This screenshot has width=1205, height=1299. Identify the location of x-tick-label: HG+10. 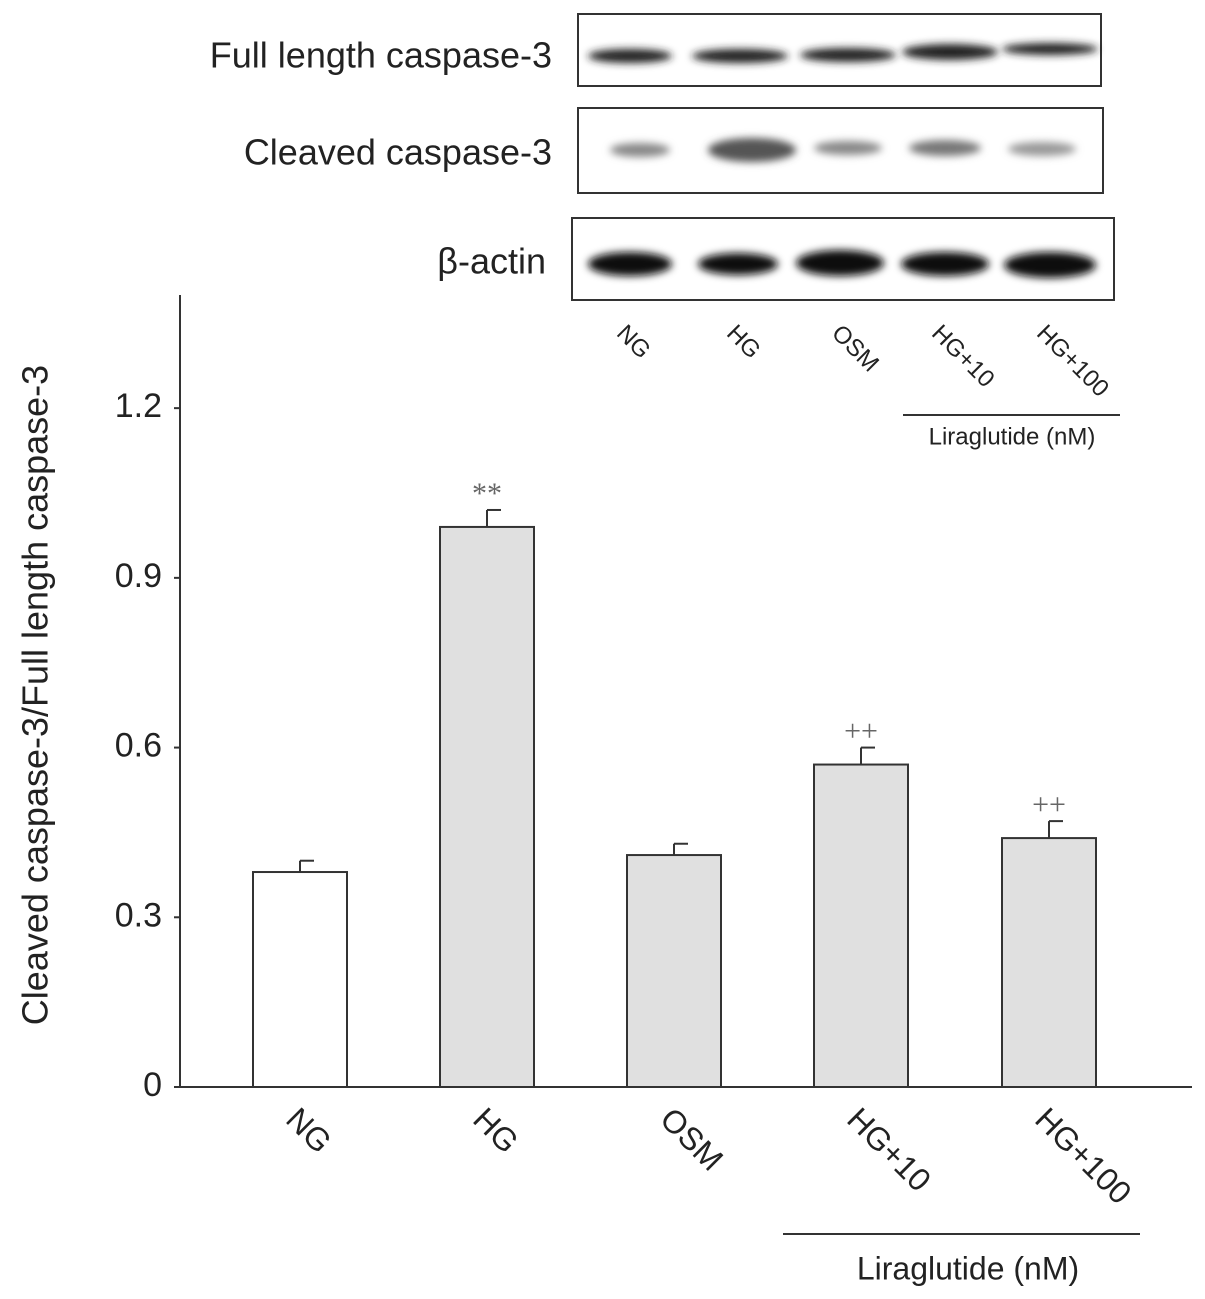
(889, 1150).